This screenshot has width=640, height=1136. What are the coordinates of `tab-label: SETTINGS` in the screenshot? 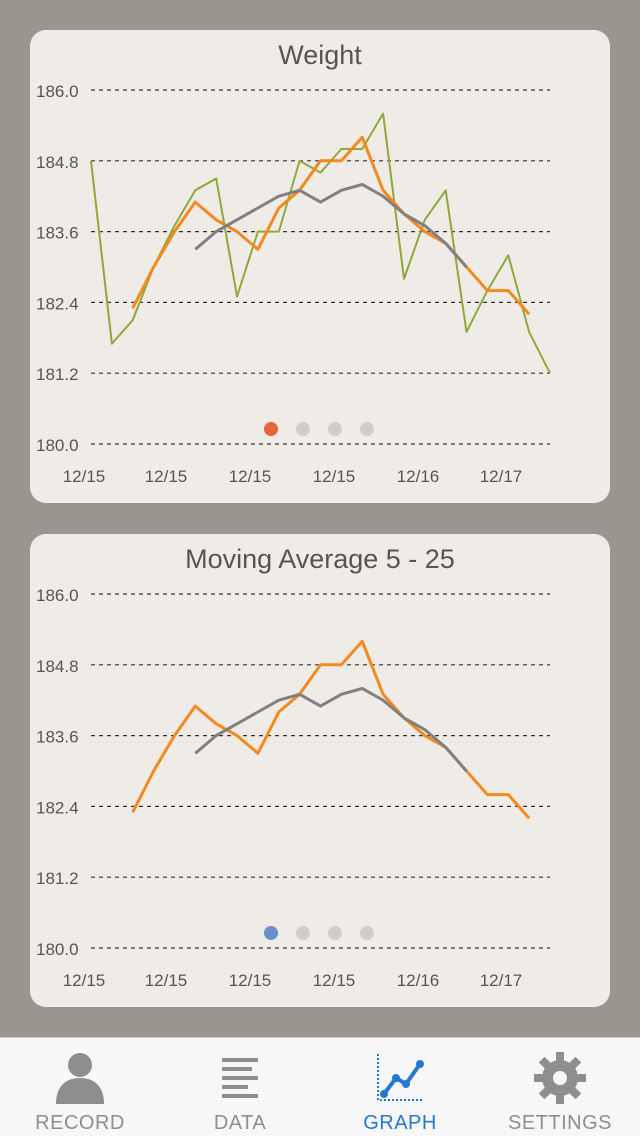 It's located at (559, 1123).